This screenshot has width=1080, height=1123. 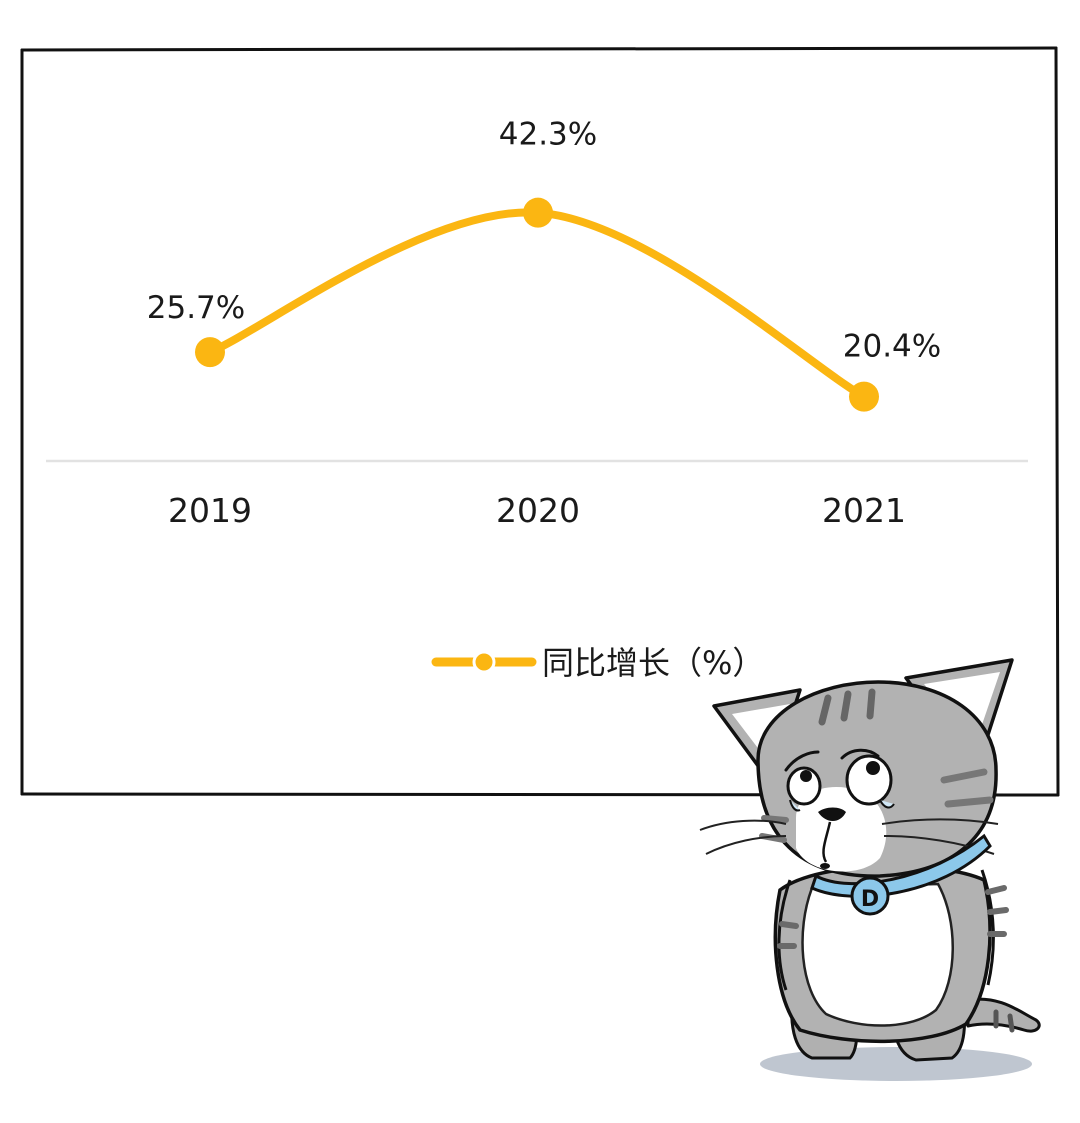 I want to click on data-point-2021, so click(x=864, y=396).